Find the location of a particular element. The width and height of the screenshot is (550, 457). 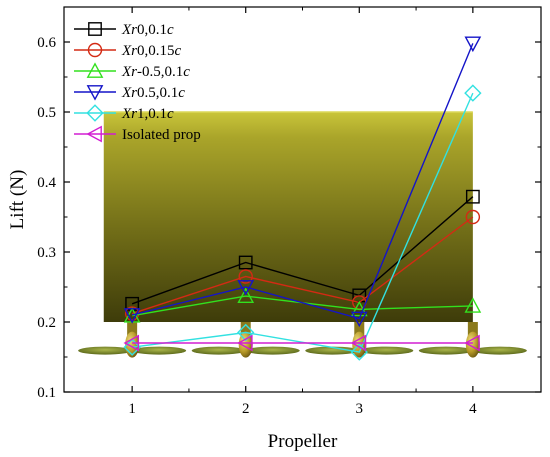

legend-label: Xr0,0.1c is located at coordinates (147, 30).